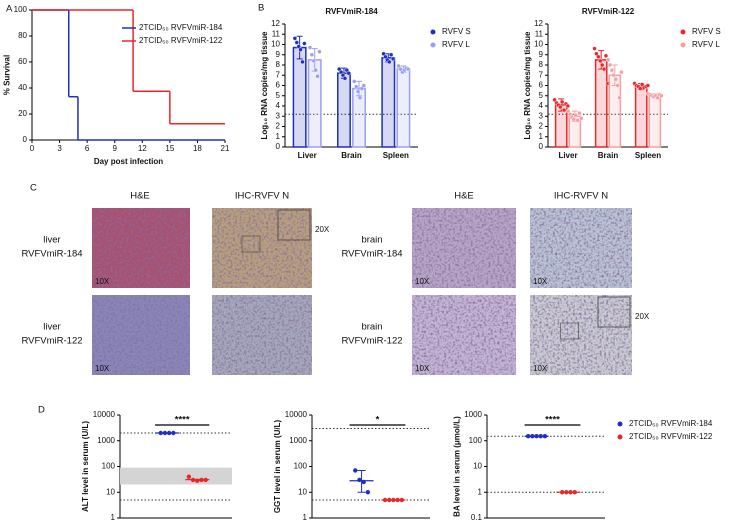 This screenshot has width=739, height=528. I want to click on x-tick-label: 15, so click(169, 148).